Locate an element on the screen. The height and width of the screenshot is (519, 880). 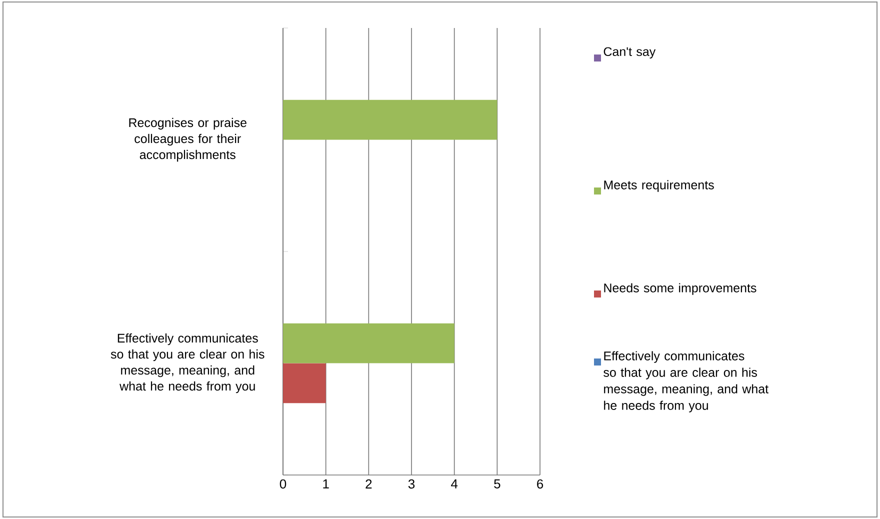
x-tick-label: 0 is located at coordinates (283, 484).